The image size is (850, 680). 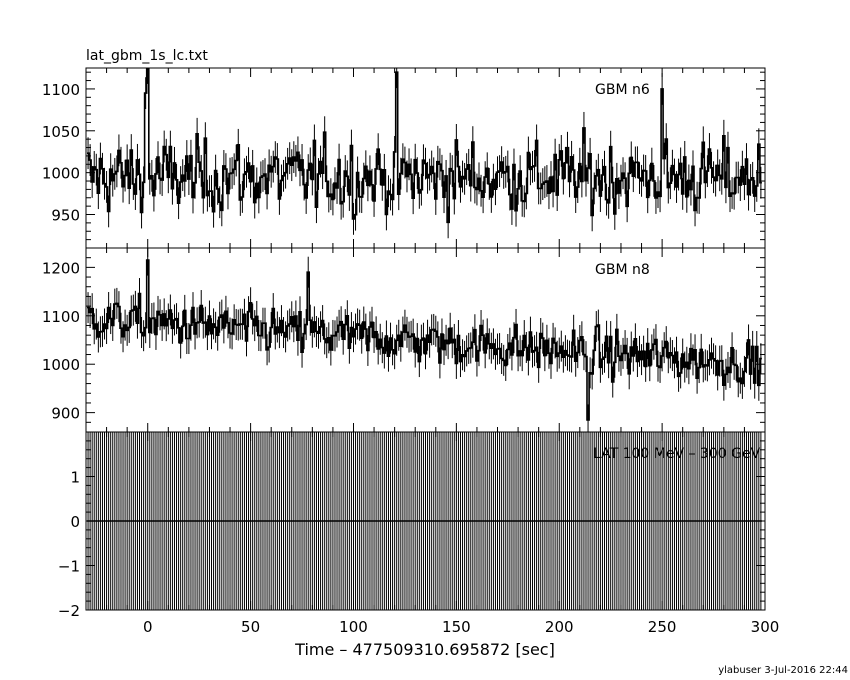 What do you see at coordinates (559, 627) in the screenshot?
I see `x-tick-label: 200` at bounding box center [559, 627].